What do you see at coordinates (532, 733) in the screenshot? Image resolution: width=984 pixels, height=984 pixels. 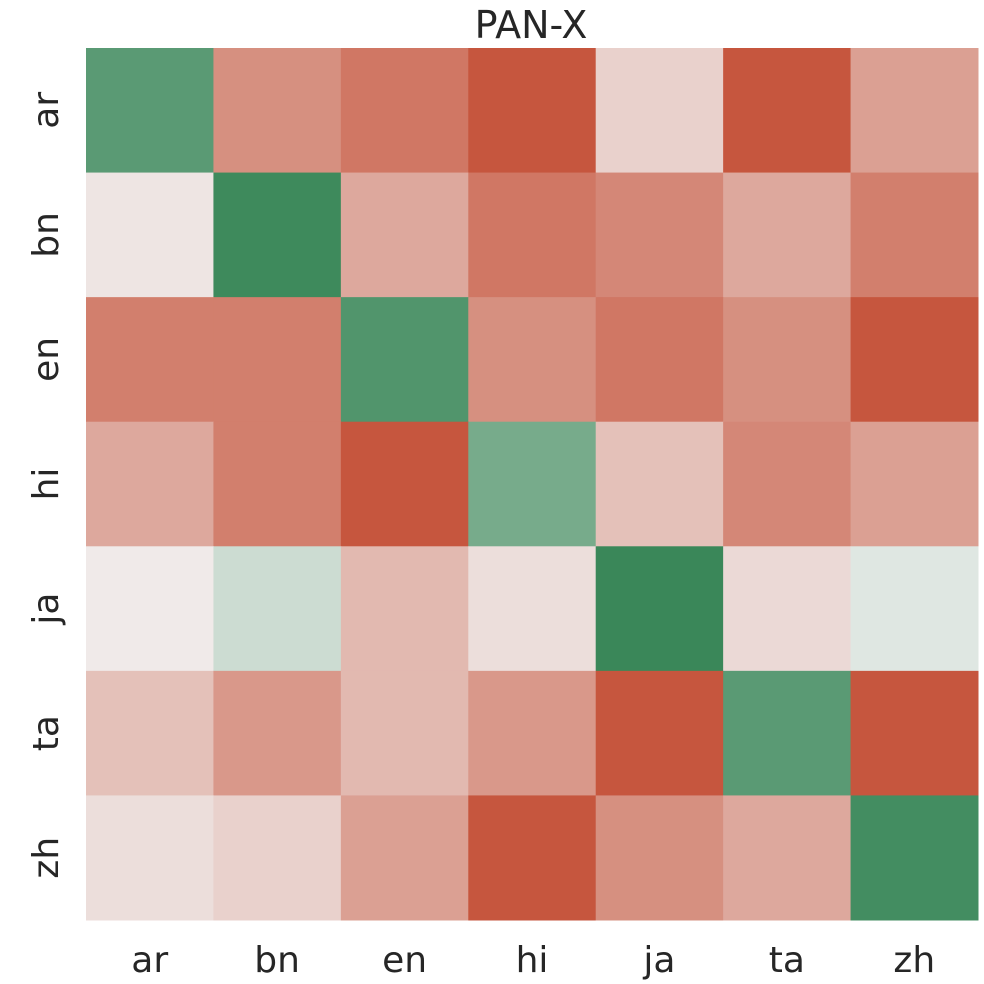 I see `heatmap-cell-ta-hi` at bounding box center [532, 733].